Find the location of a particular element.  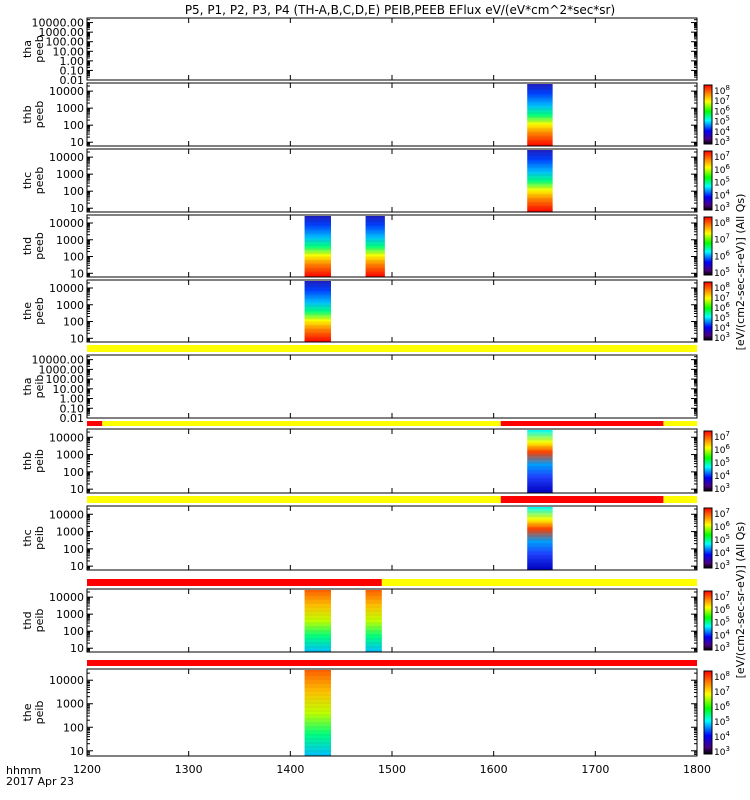

y-tick-label: 0.01 is located at coordinates (72, 80).